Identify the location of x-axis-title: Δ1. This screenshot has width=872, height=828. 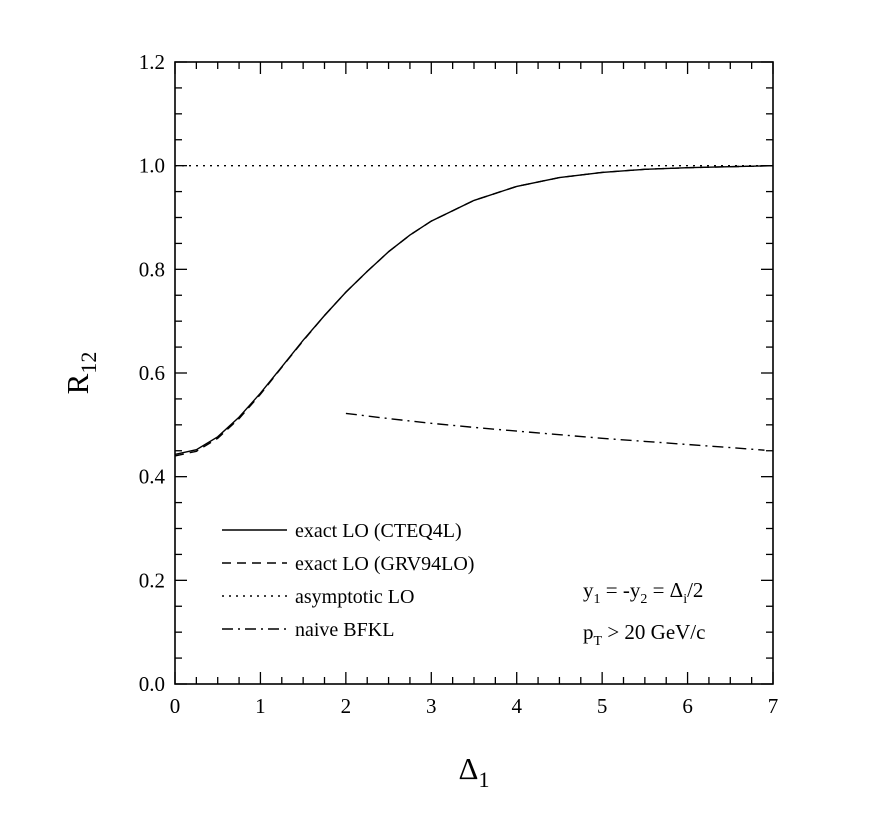
(474, 771).